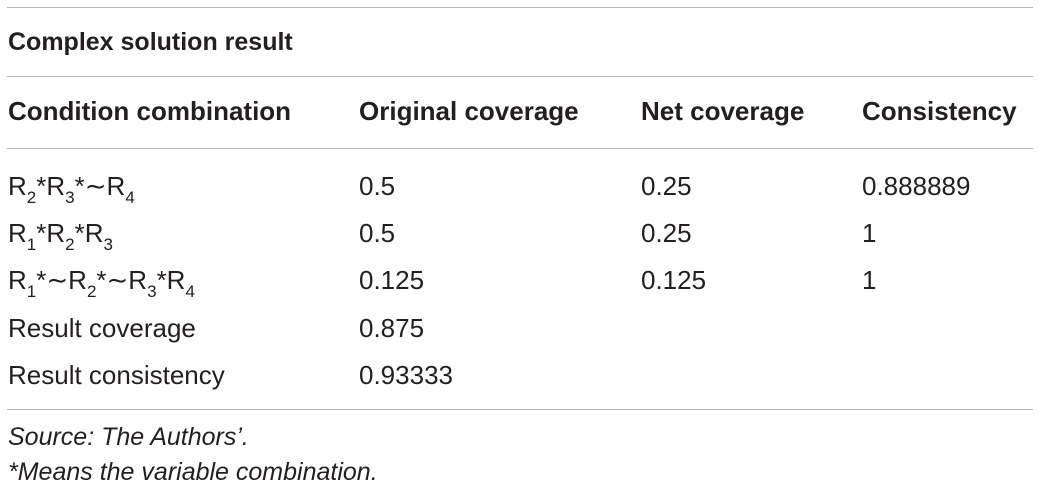 The image size is (1040, 489). What do you see at coordinates (193, 472) in the screenshot?
I see `footnote-asterisk: *Means the variable combination.` at bounding box center [193, 472].